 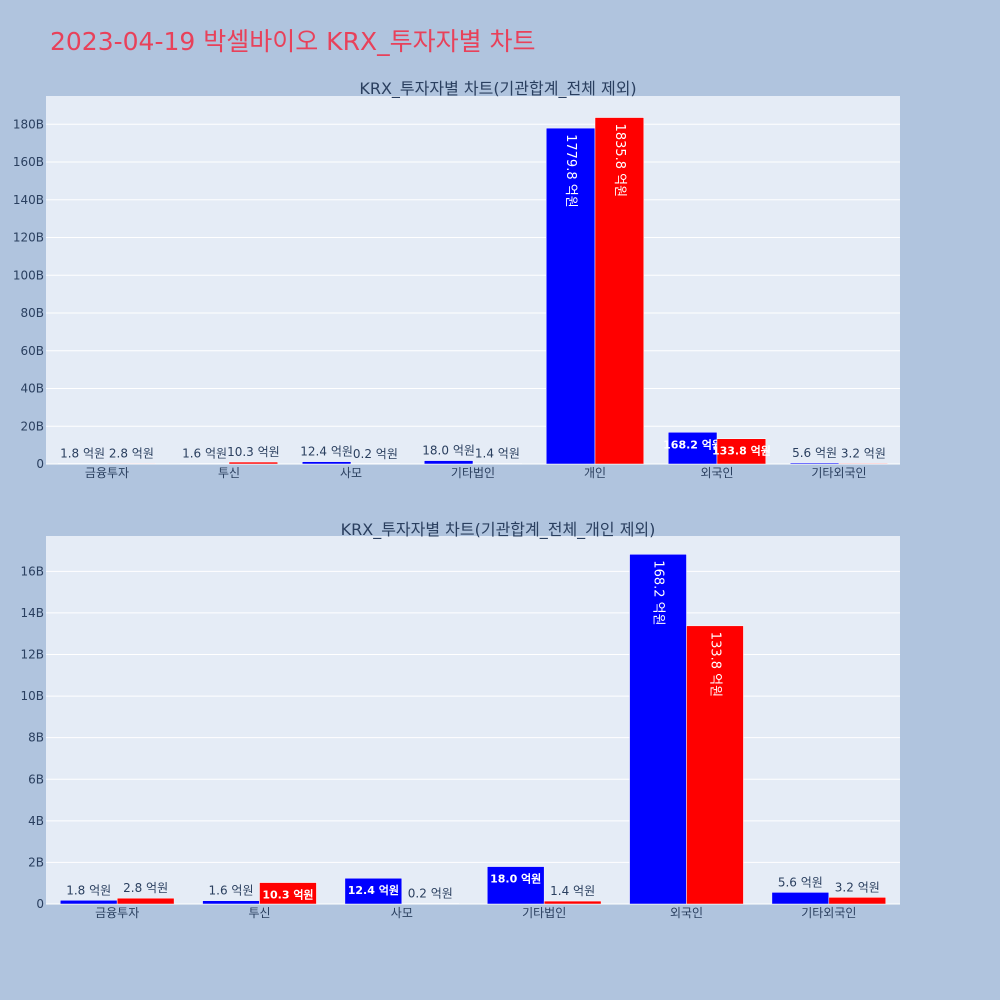 What do you see at coordinates (28, 275) in the screenshot?
I see `y-tick-label: 100B` at bounding box center [28, 275].